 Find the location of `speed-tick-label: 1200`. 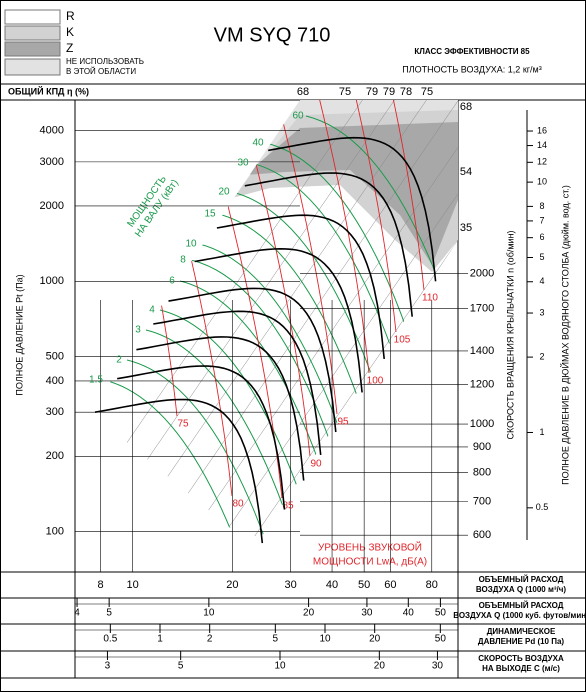

speed-tick-label: 1200 is located at coordinates (482, 384).